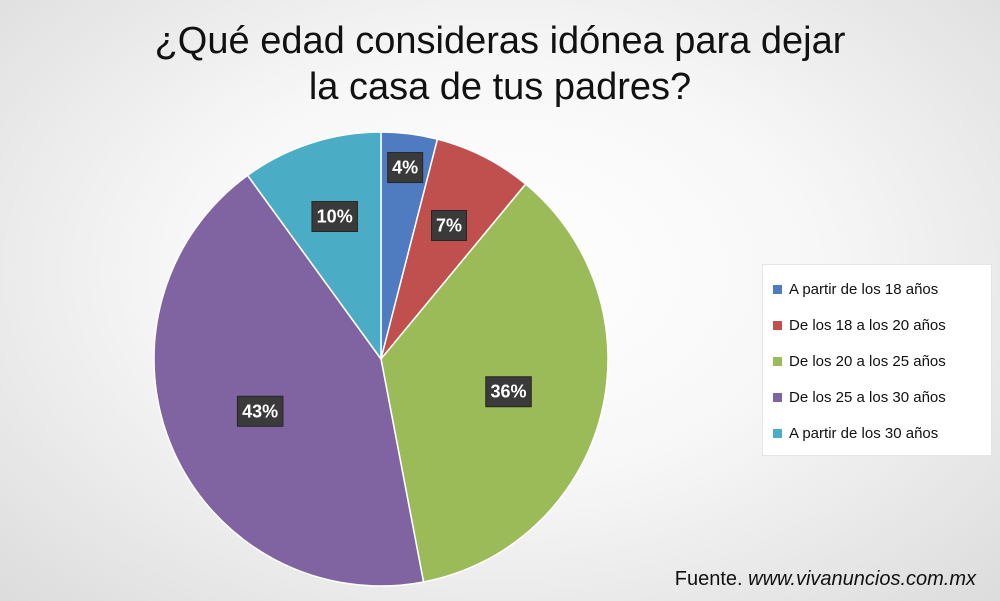 The image size is (1000, 601). I want to click on legend-item-3: De los 20 a los 25 años, so click(859, 361).